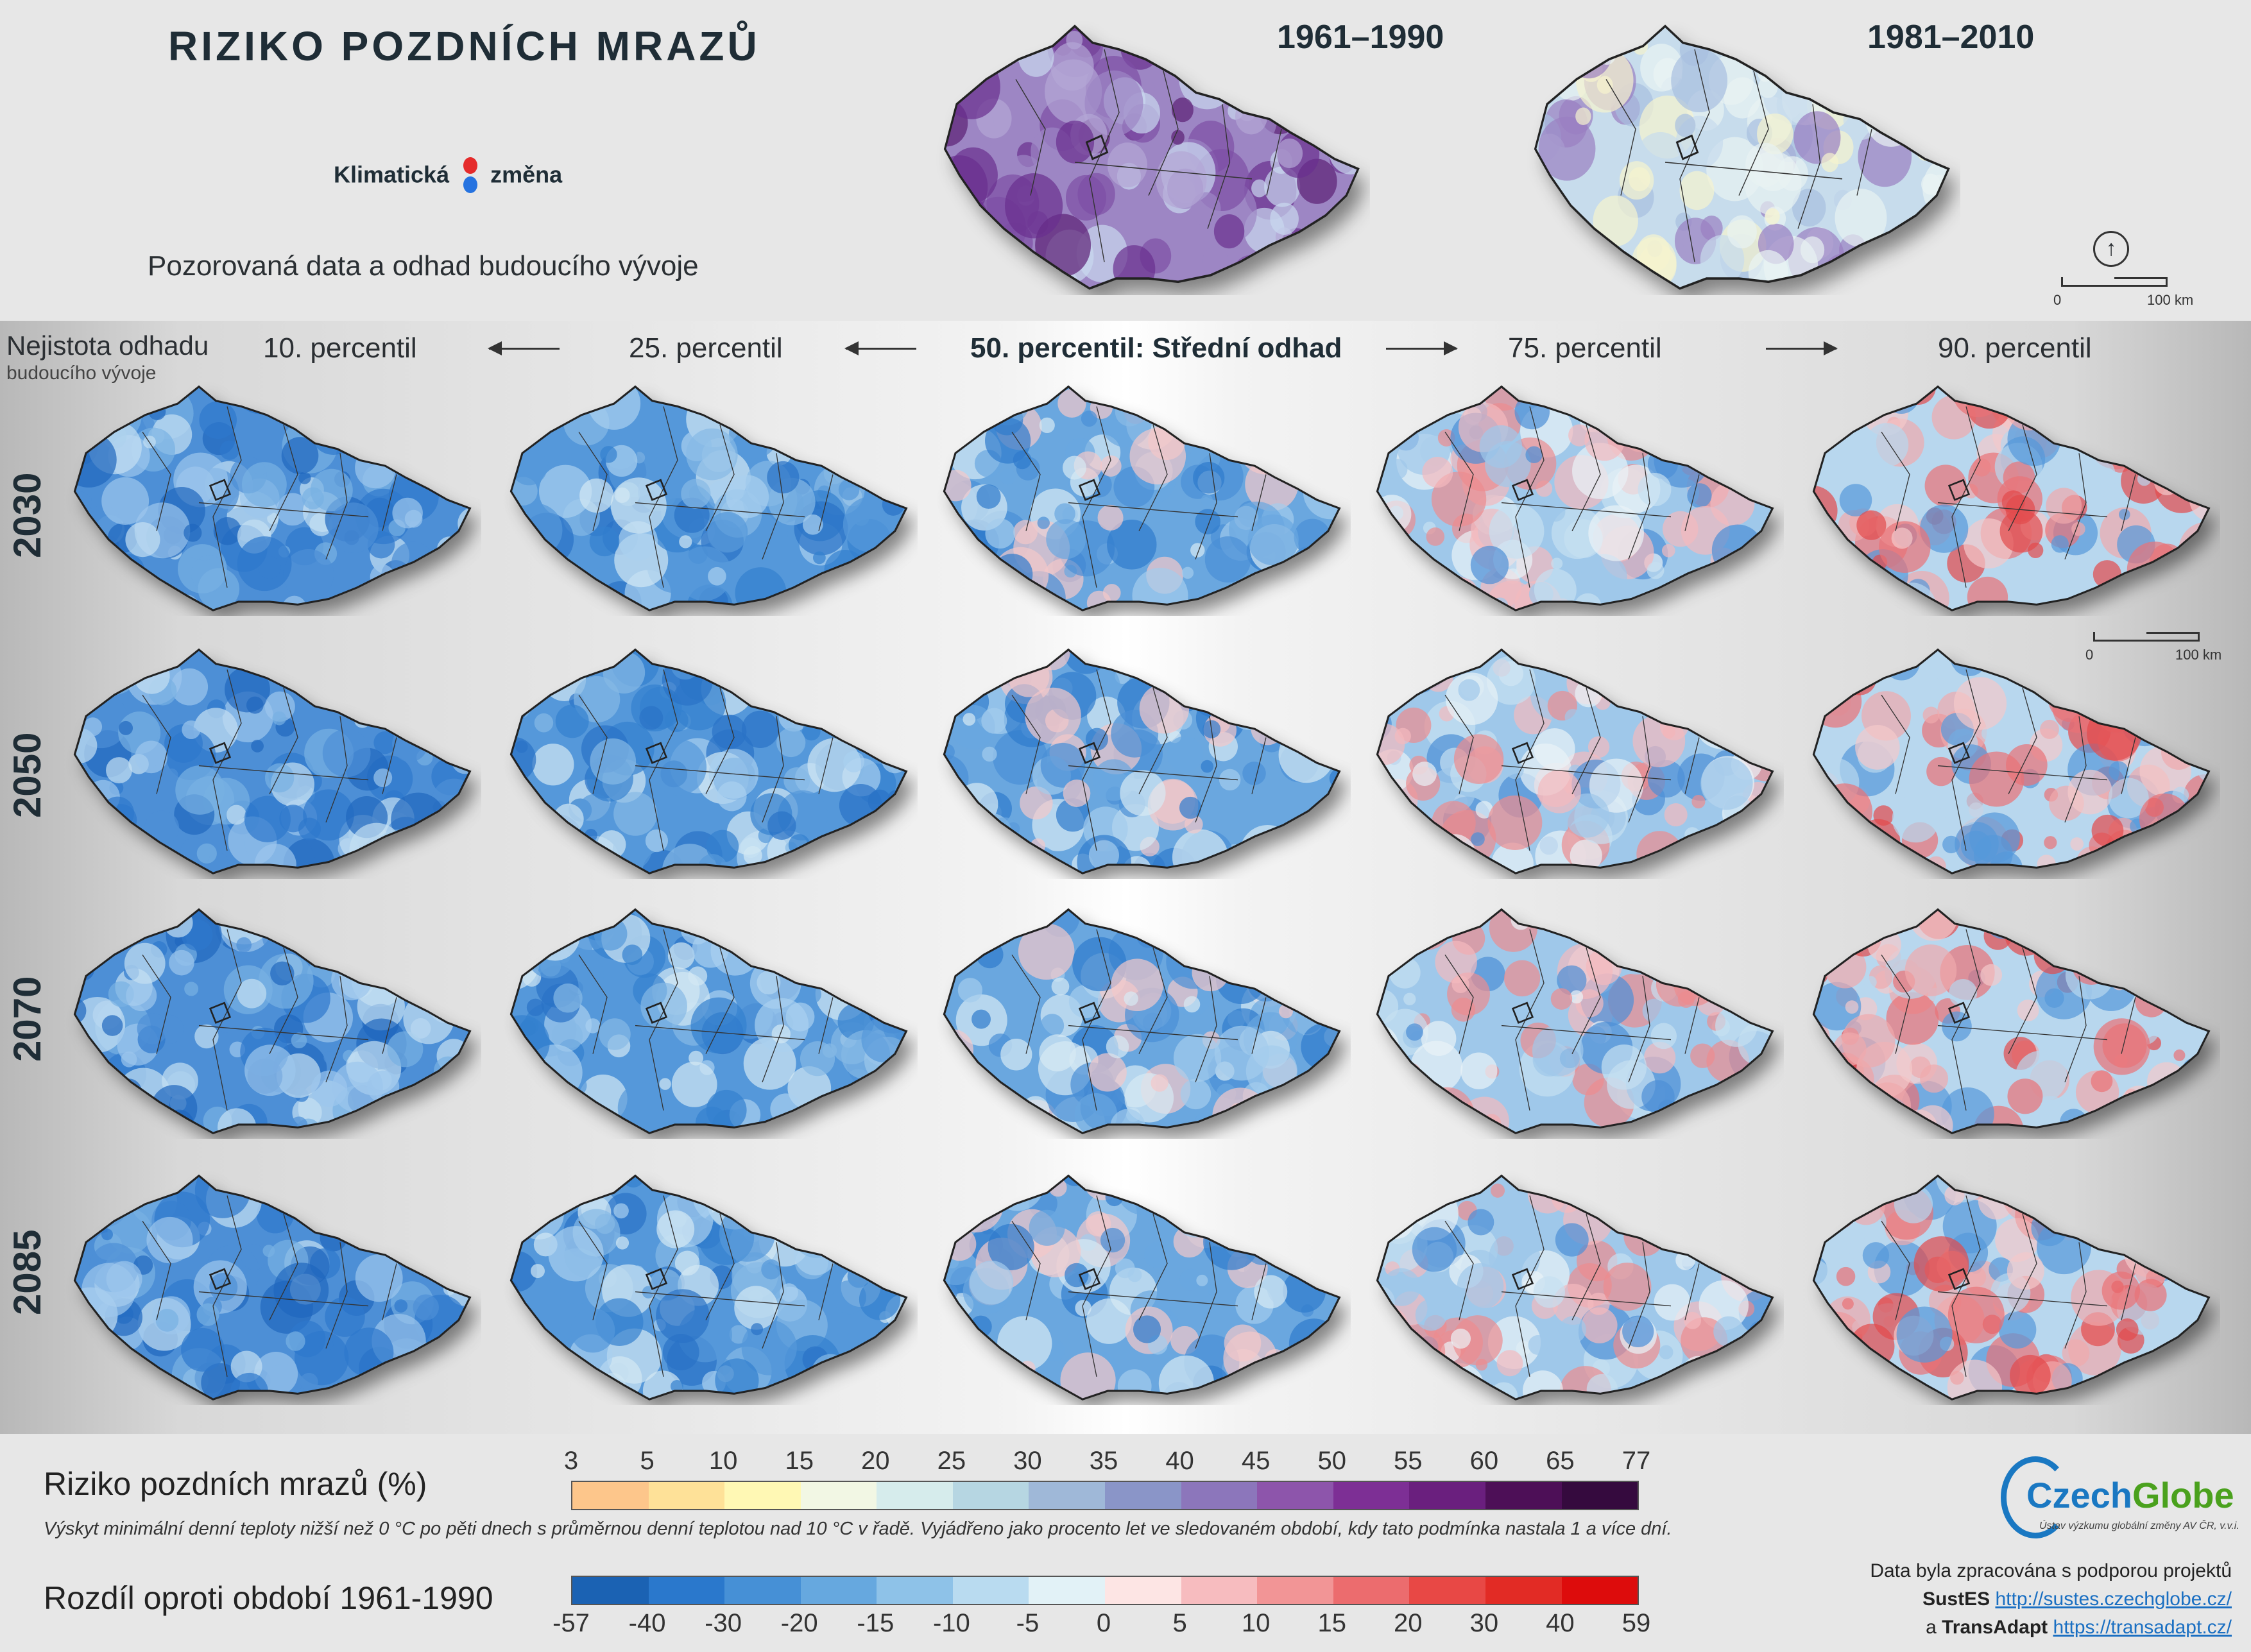 This screenshot has width=2251, height=1652. Describe the element at coordinates (235, 1484) in the screenshot. I see `legend-risk-title: Riziko pozdních mrazů (%)` at that location.